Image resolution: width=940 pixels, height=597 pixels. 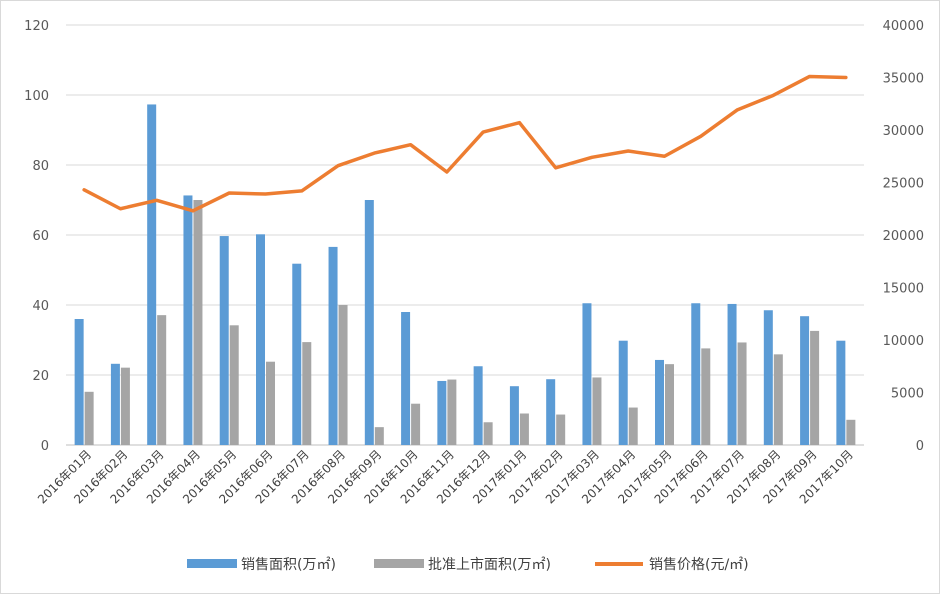 What do you see at coordinates (40, 166) in the screenshot?
I see `y-left-tick-label: 80` at bounding box center [40, 166].